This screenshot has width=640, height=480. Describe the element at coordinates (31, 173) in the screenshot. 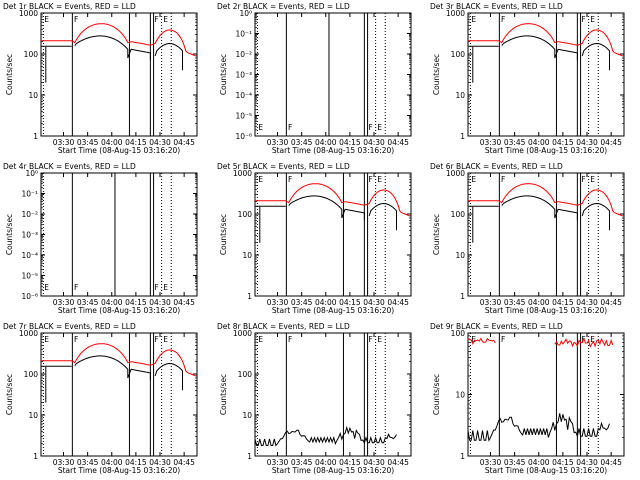

I see `y-tick-label: 10⁰` at that location.